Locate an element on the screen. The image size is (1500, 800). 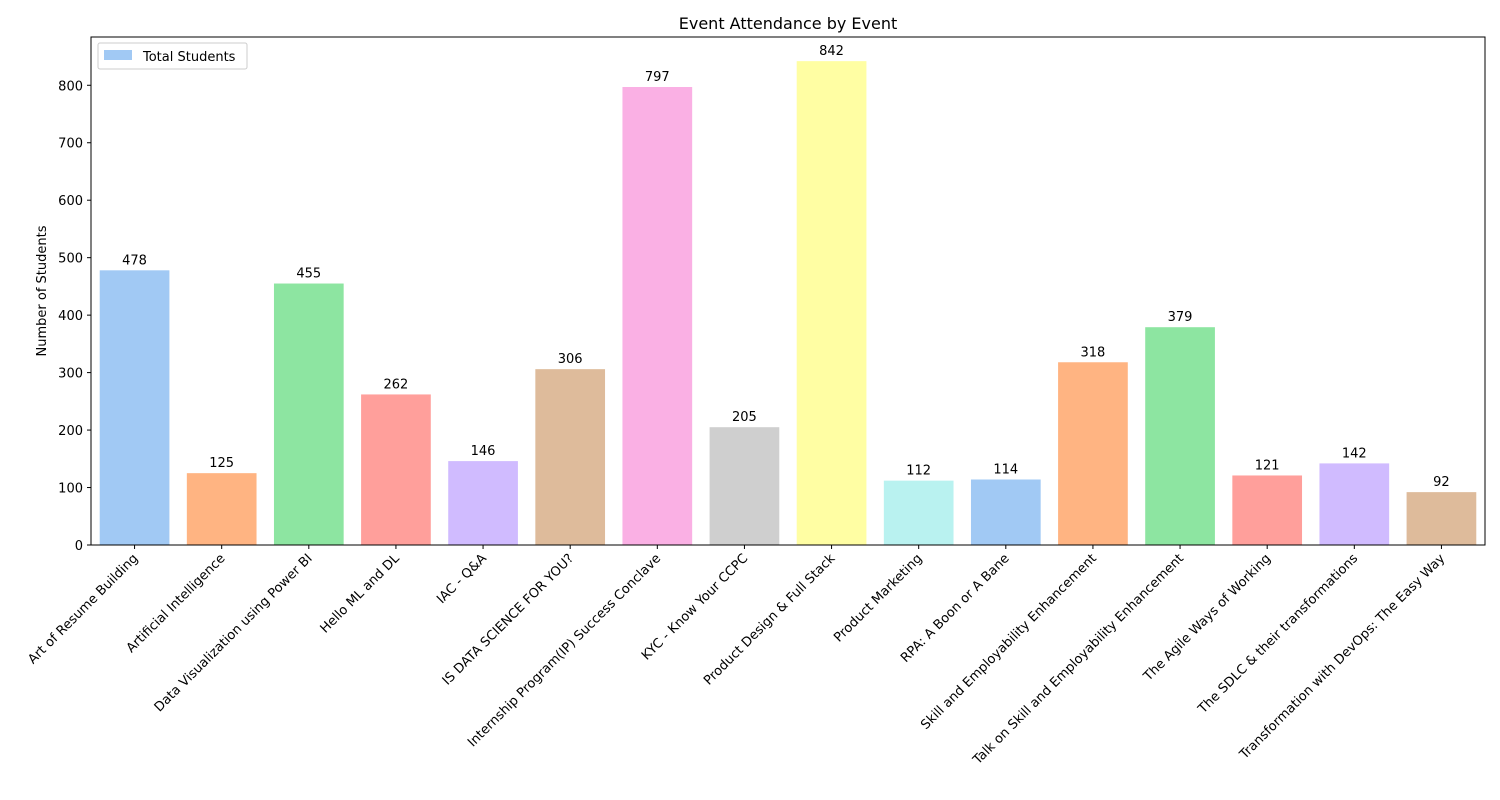
bar-value-label: 379 is located at coordinates (1180, 317).